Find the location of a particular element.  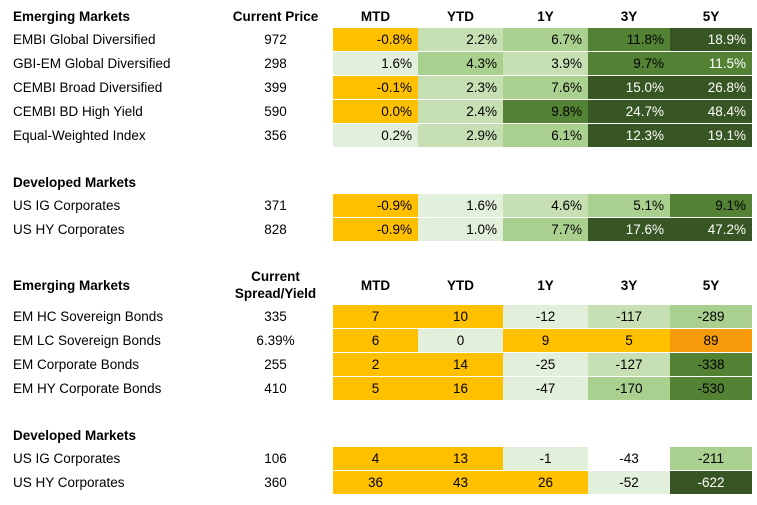

value-cell-3y: 5.1% is located at coordinates (629, 206).